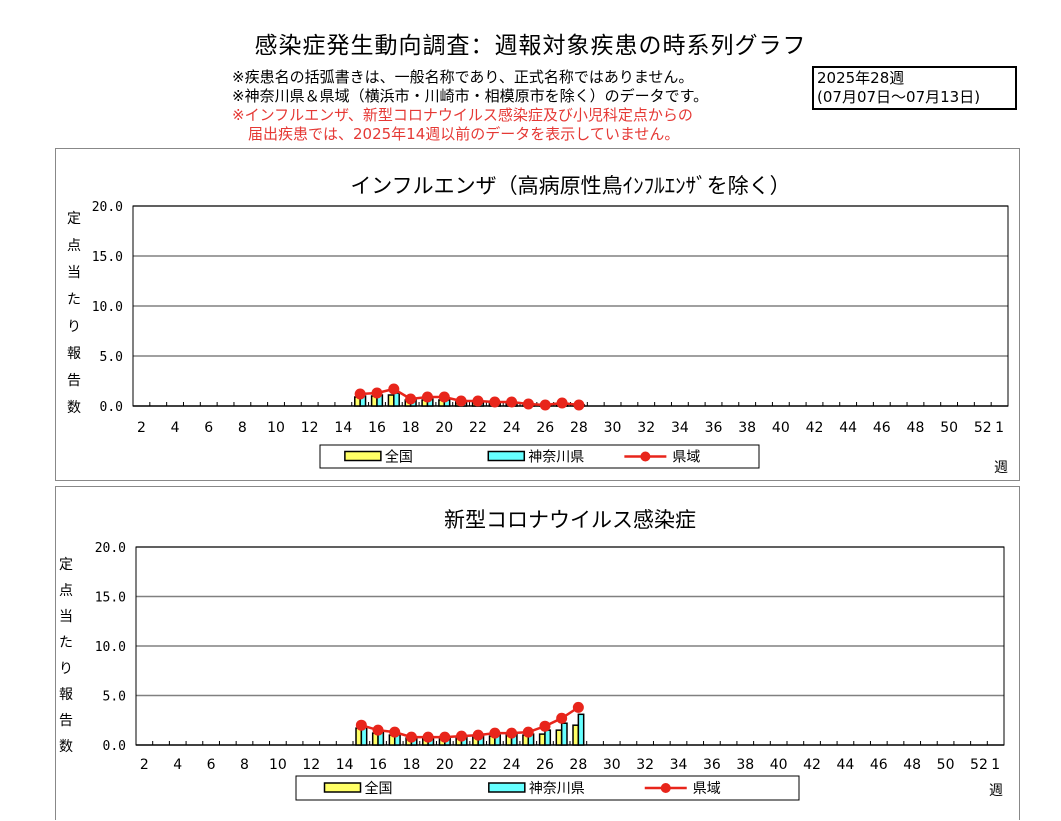 This screenshot has width=1061, height=821. What do you see at coordinates (470, 96) in the screenshot?
I see `note-line: ※神奈川県＆県域（横浜市・川崎市・相模原市を除く）のデータです。` at bounding box center [470, 96].